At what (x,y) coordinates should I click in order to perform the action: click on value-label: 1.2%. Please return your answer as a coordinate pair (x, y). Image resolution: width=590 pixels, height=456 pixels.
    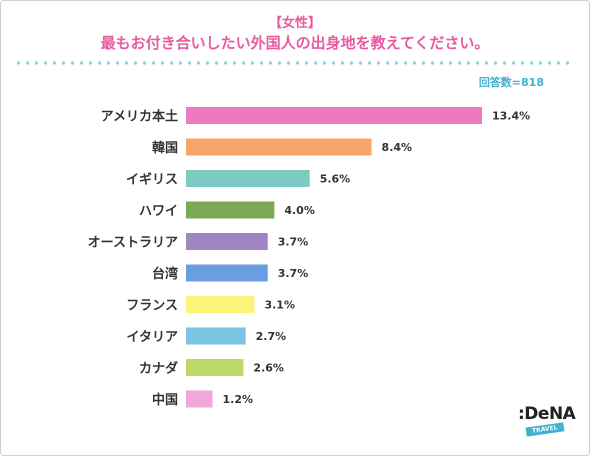
    Looking at the image, I should click on (238, 399).